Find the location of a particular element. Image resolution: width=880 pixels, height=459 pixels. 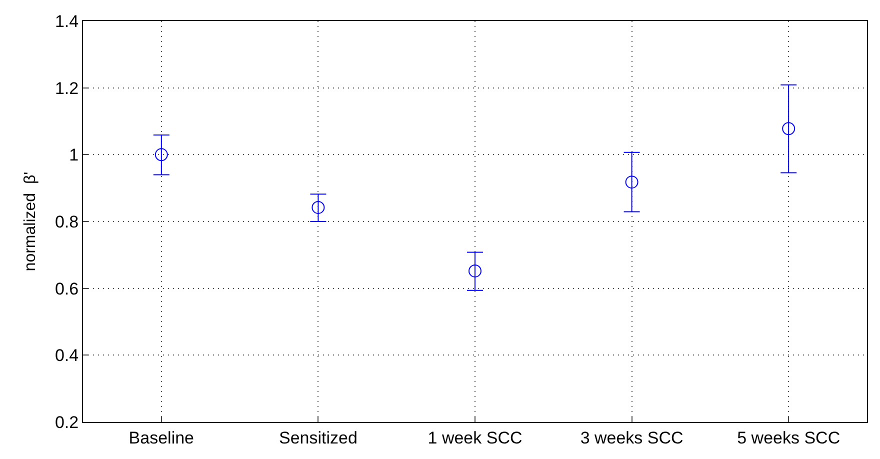

x-tick-label: Sensitized is located at coordinates (318, 438).